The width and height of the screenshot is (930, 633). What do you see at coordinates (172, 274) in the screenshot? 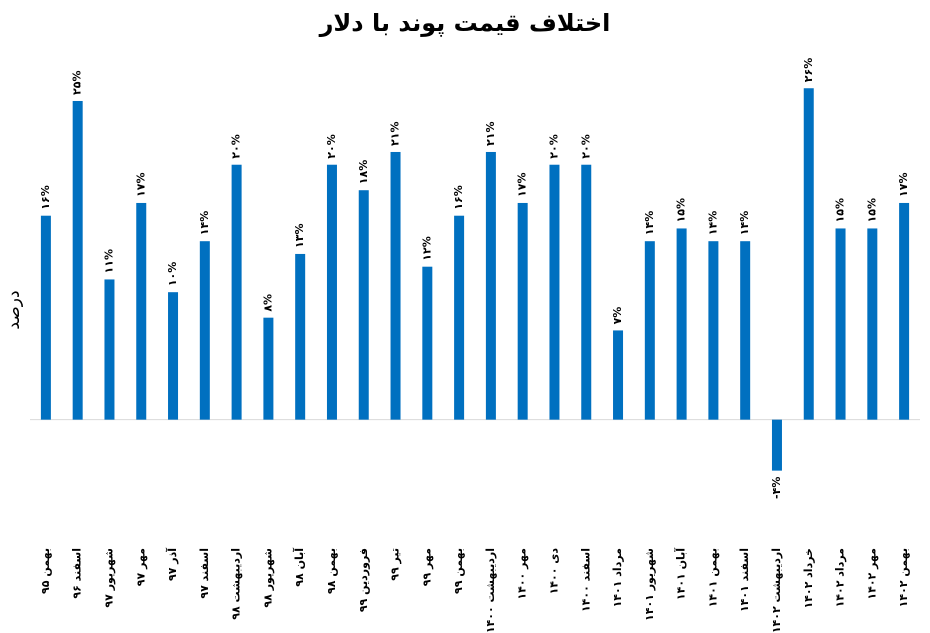
I see `value-label: ۱۰%` at bounding box center [172, 274].